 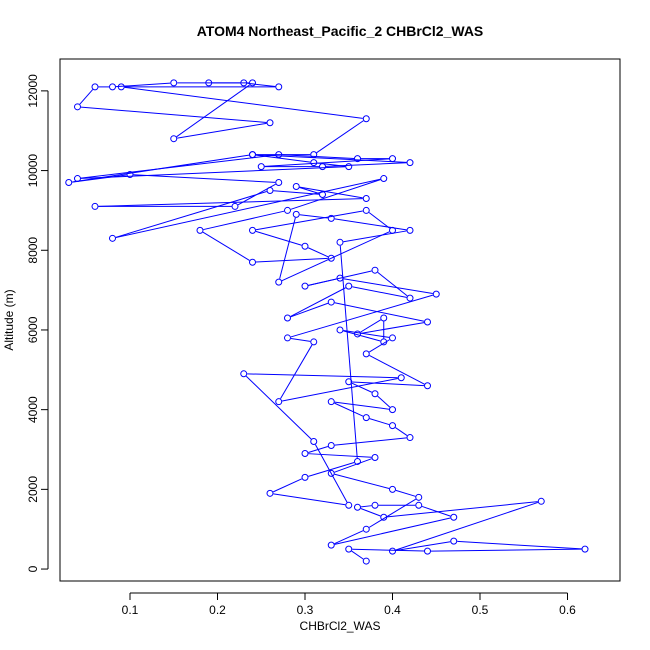 I want to click on y-tick-label: 2000, so click(x=33, y=489).